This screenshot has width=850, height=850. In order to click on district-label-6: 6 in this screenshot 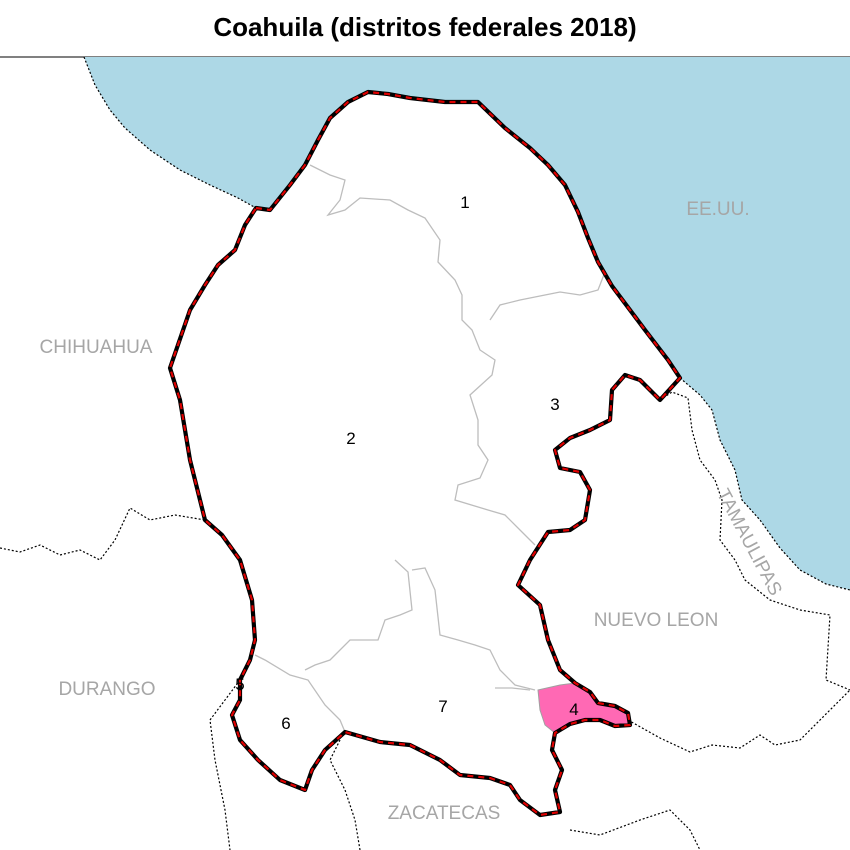, I will do `click(285, 723)`.